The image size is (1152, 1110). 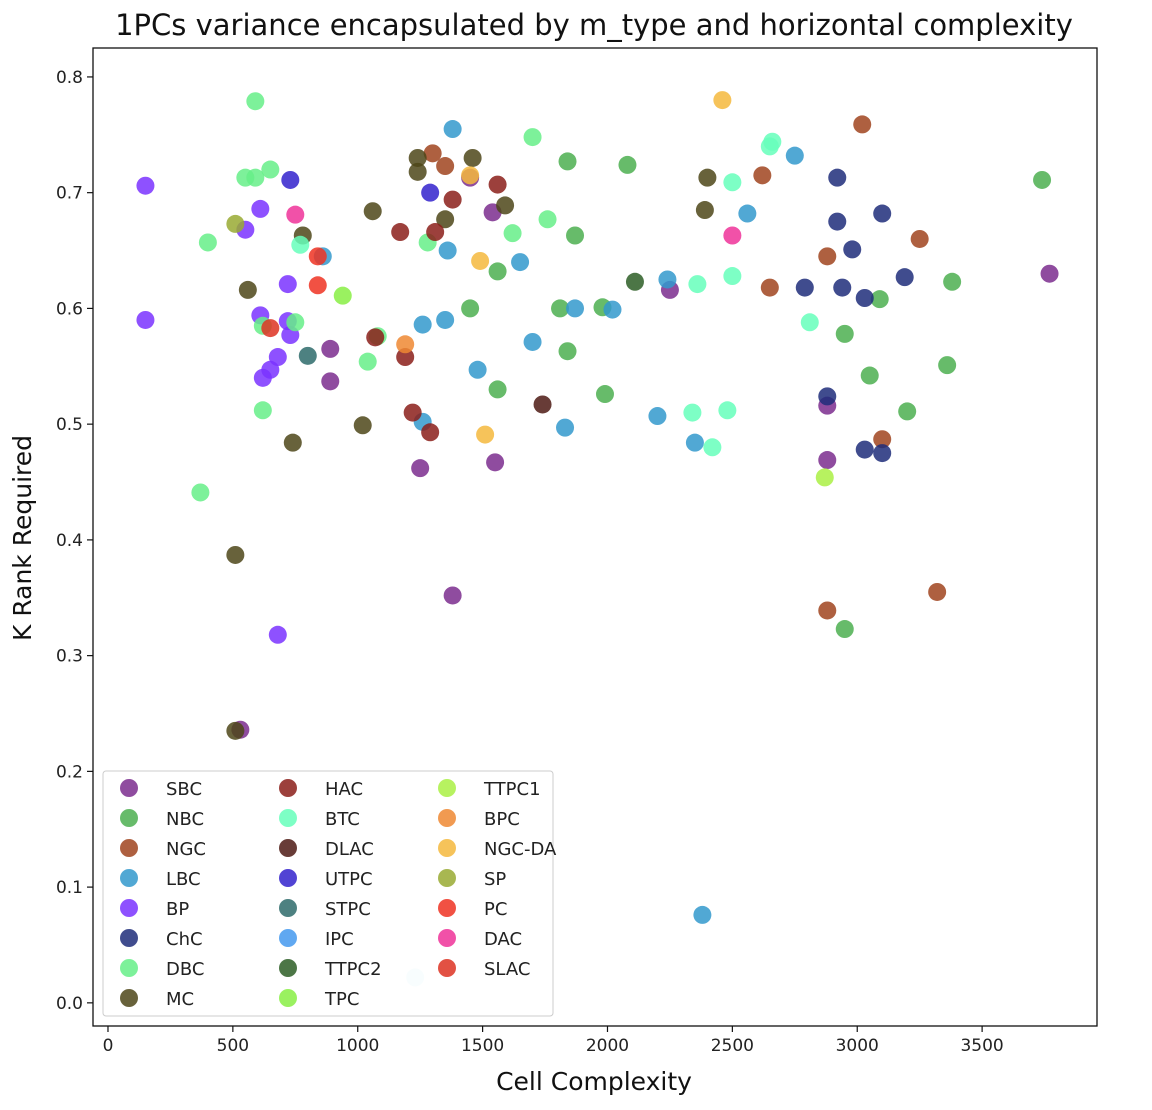 I want to click on legend-label: TTPC2, so click(x=353, y=969).